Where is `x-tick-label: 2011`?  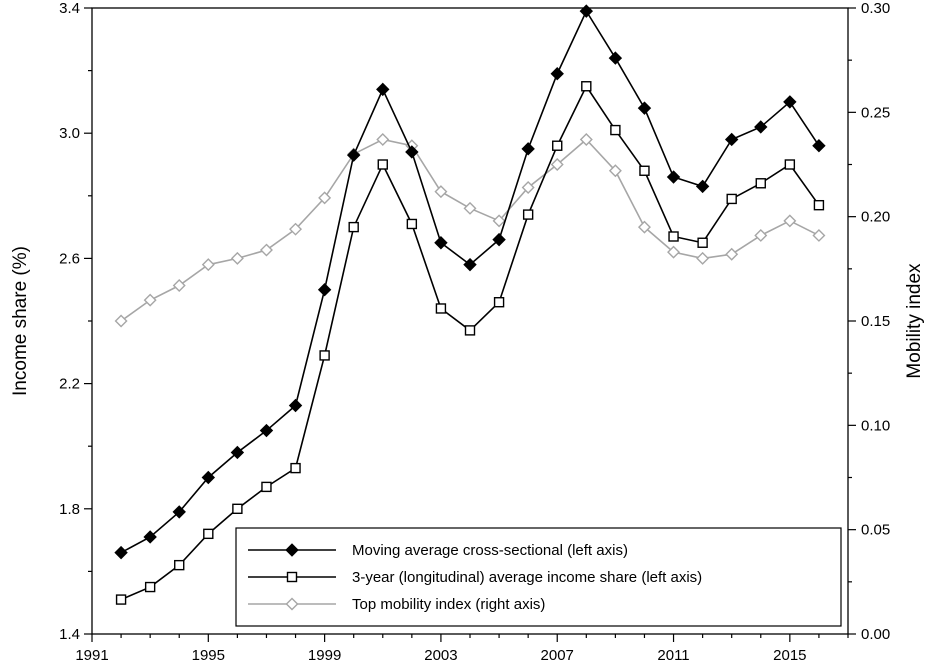 x-tick-label: 2011 is located at coordinates (673, 655).